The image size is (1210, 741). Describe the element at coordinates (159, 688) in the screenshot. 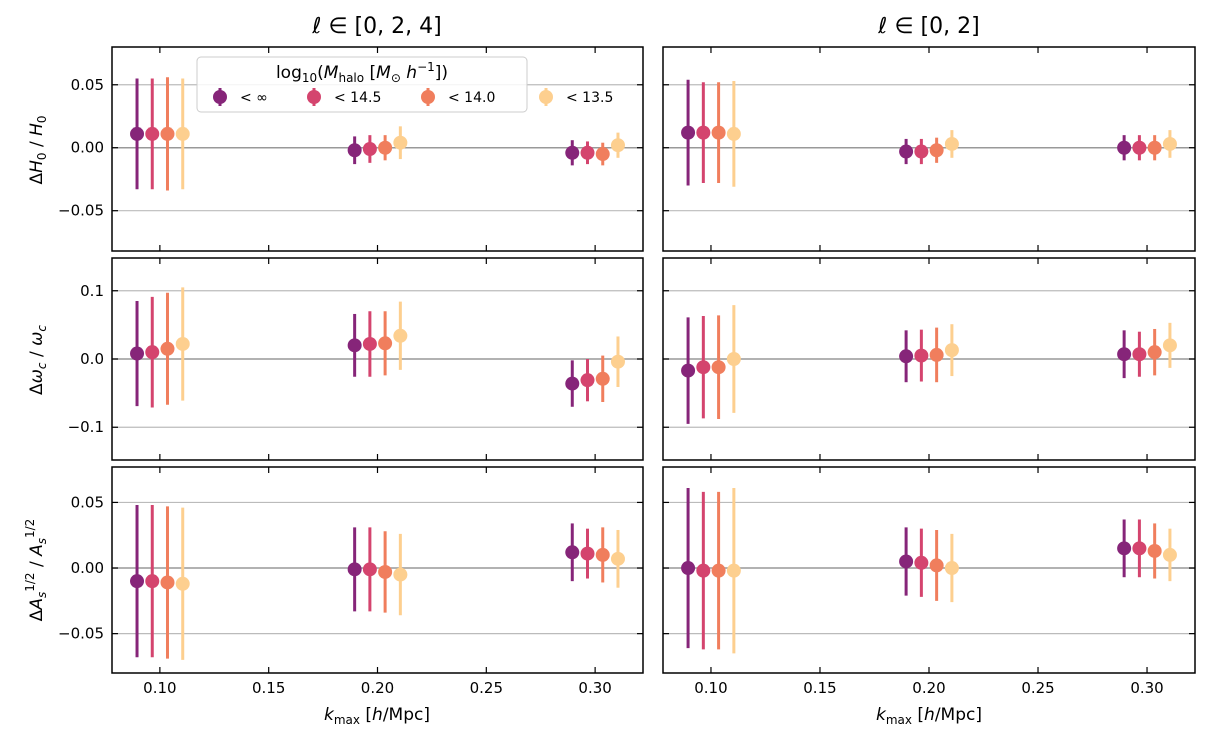

I see `x-tick-label: 0.10` at that location.